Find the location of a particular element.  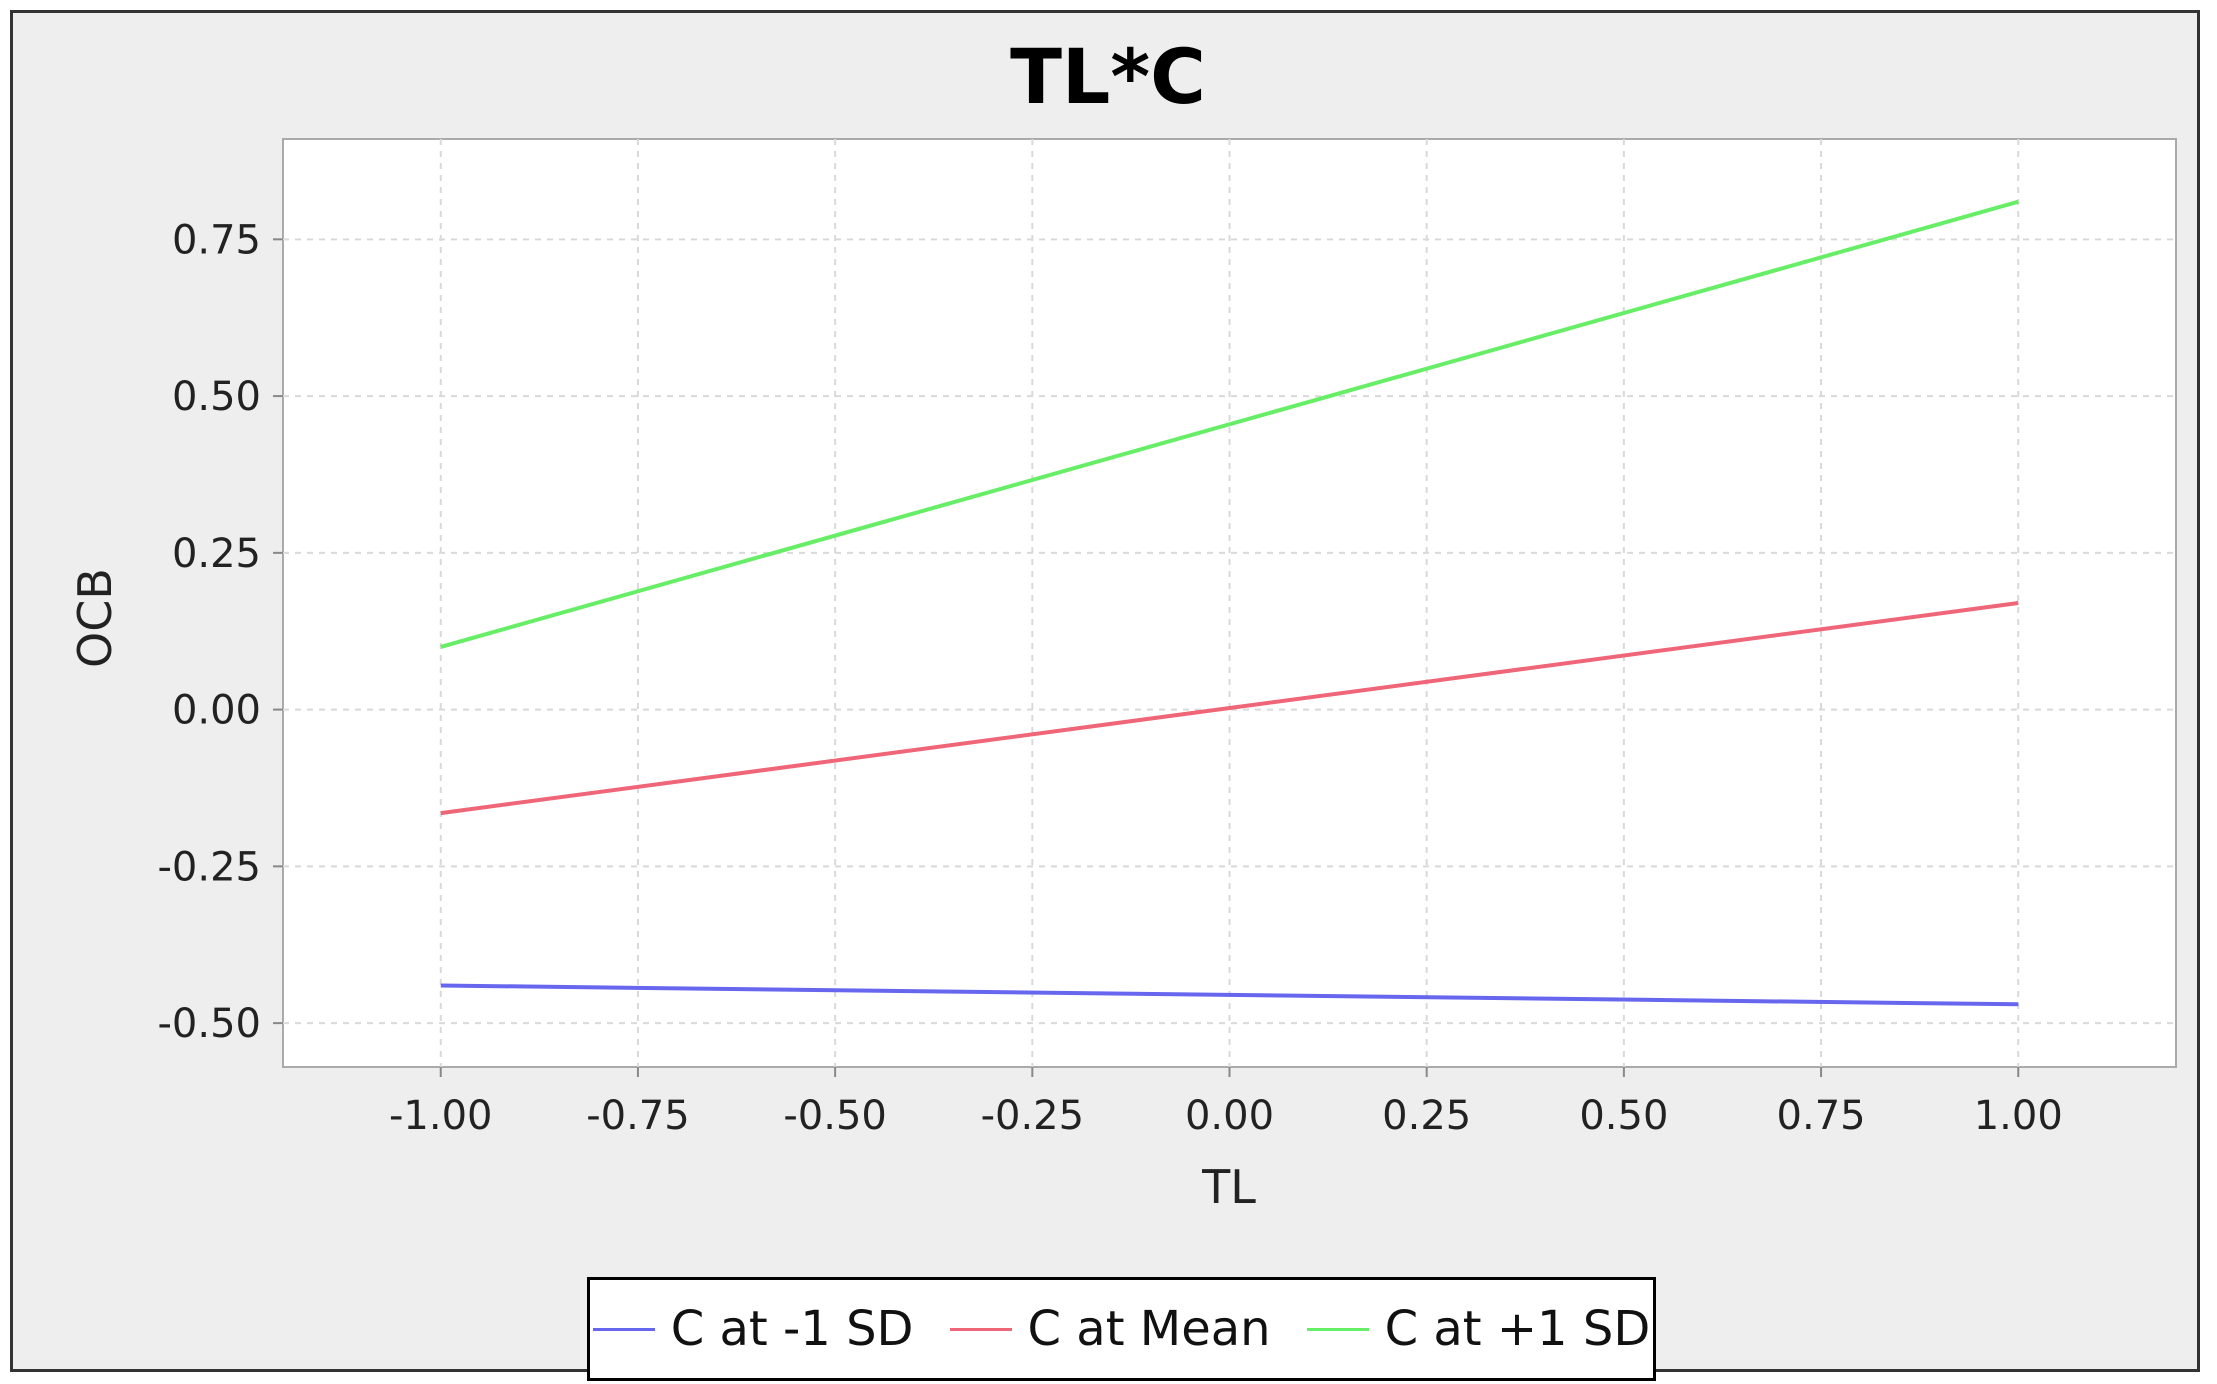

y-axis-ticks: -0.50 -0.25 0.00 0.25 0.50 0.75 is located at coordinates (220, 632).